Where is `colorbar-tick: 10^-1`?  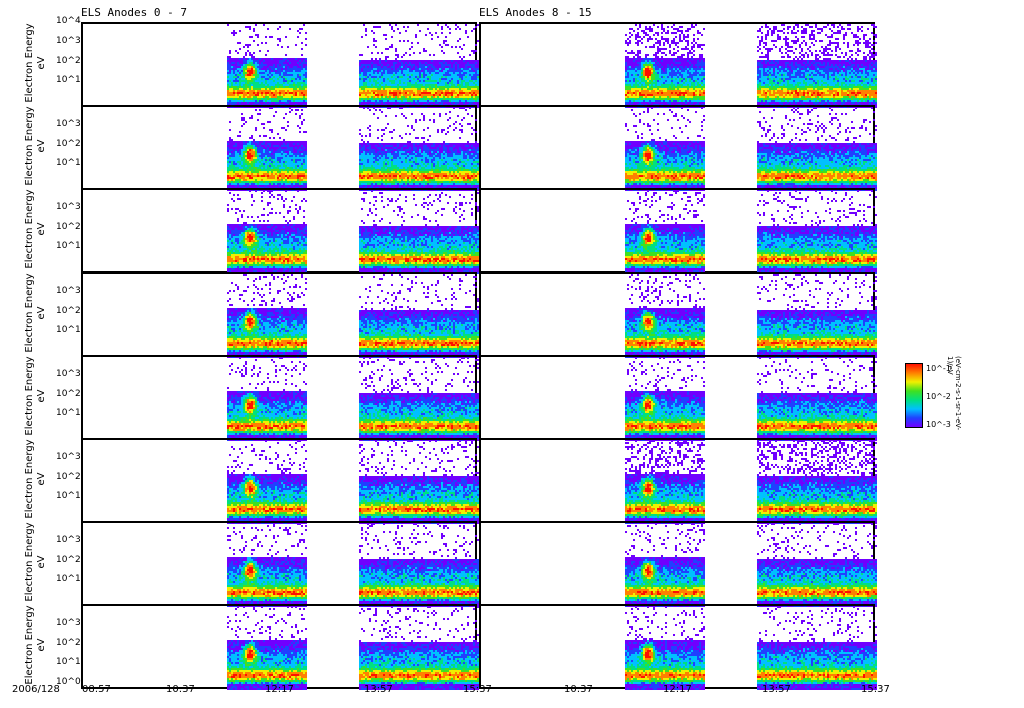
colorbar-tick: 10^-1 is located at coordinates (938, 368).